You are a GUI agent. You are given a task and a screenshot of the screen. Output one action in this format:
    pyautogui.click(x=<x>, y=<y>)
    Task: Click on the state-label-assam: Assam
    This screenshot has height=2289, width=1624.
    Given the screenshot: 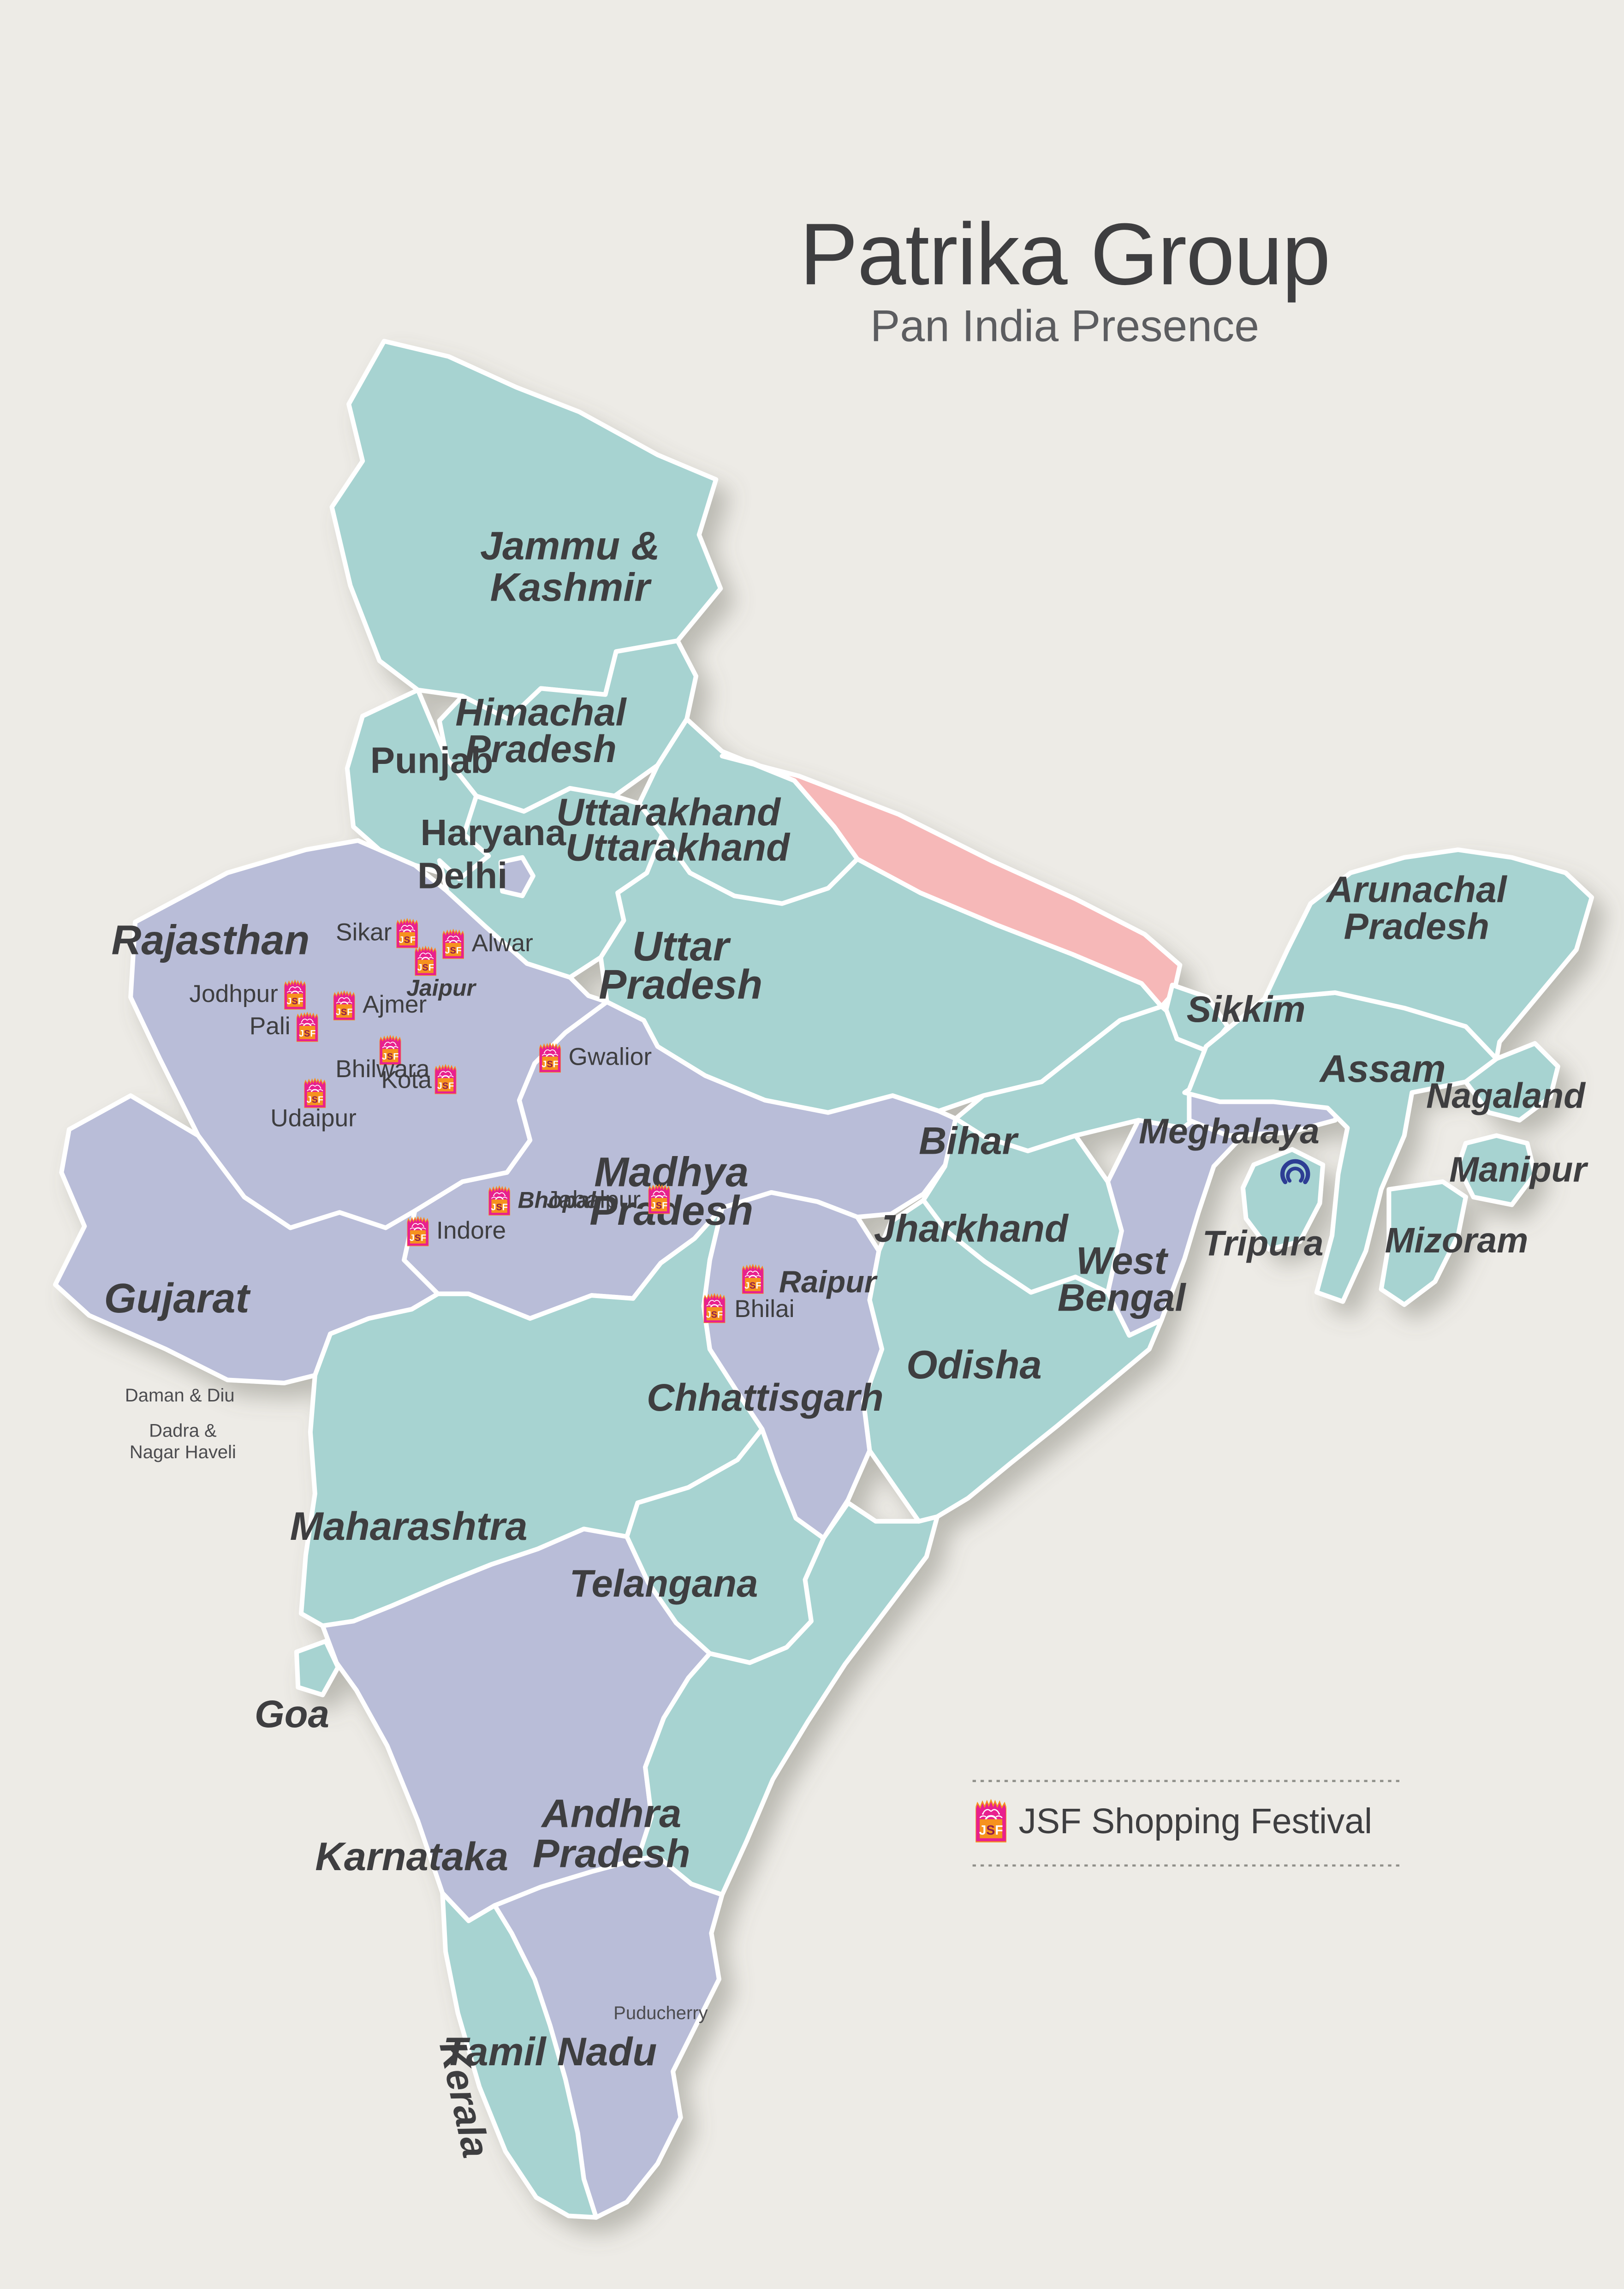 What is the action you would take?
    pyautogui.click(x=1383, y=1068)
    